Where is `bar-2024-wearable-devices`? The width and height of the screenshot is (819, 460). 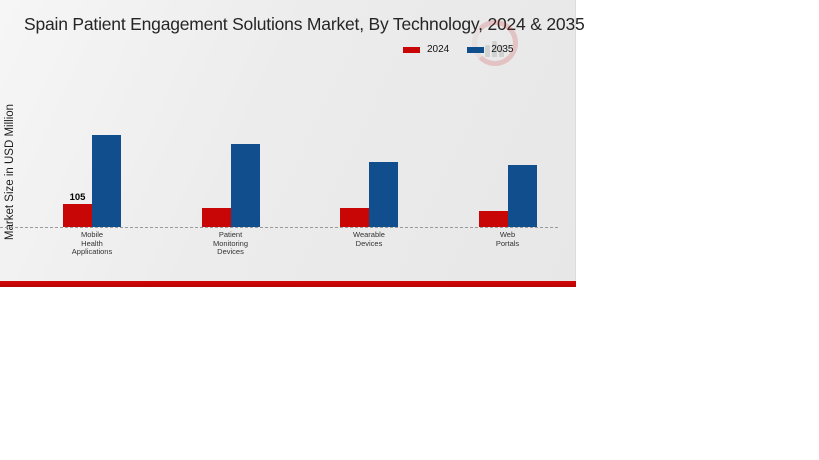
bar-2024-wearable-devices is located at coordinates (354, 217).